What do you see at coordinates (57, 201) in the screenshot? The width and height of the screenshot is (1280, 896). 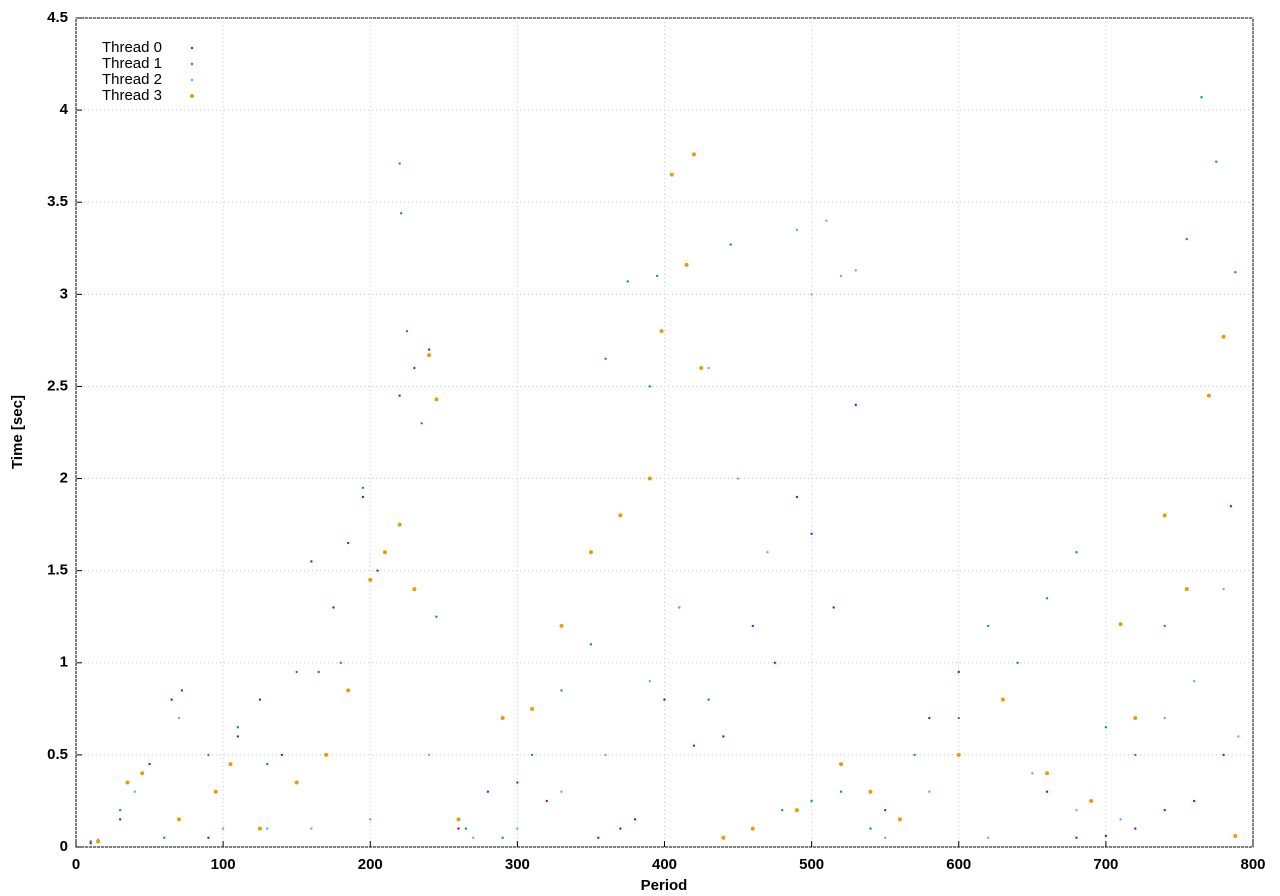 I see `y-tick-label: 3.5` at bounding box center [57, 201].